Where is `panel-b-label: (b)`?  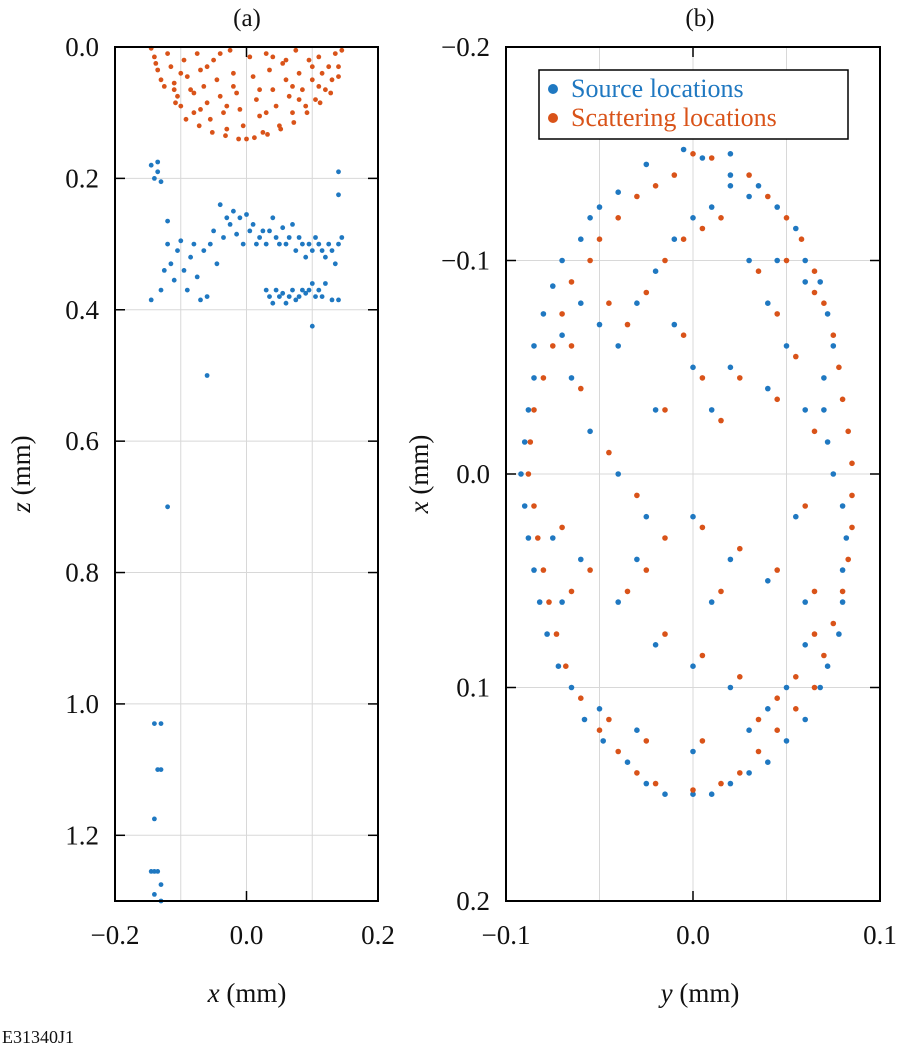
panel-b-label: (b) is located at coordinates (699, 18).